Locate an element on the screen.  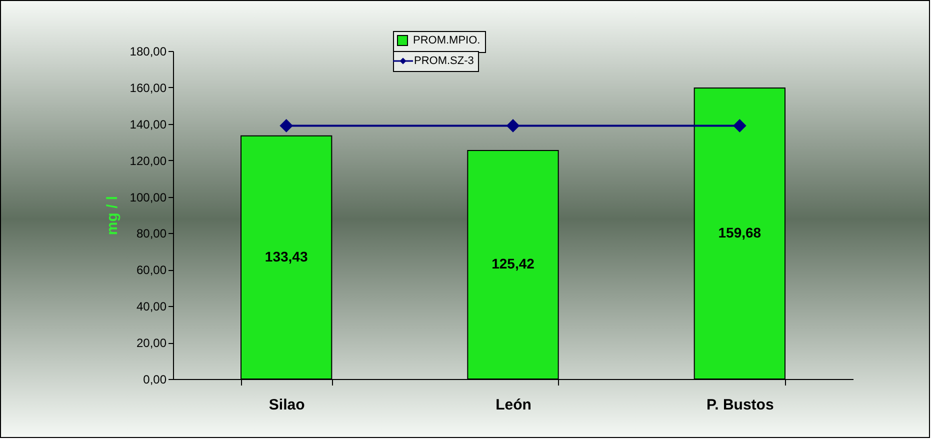
y-axis-title: mg / l is located at coordinates (112, 216).